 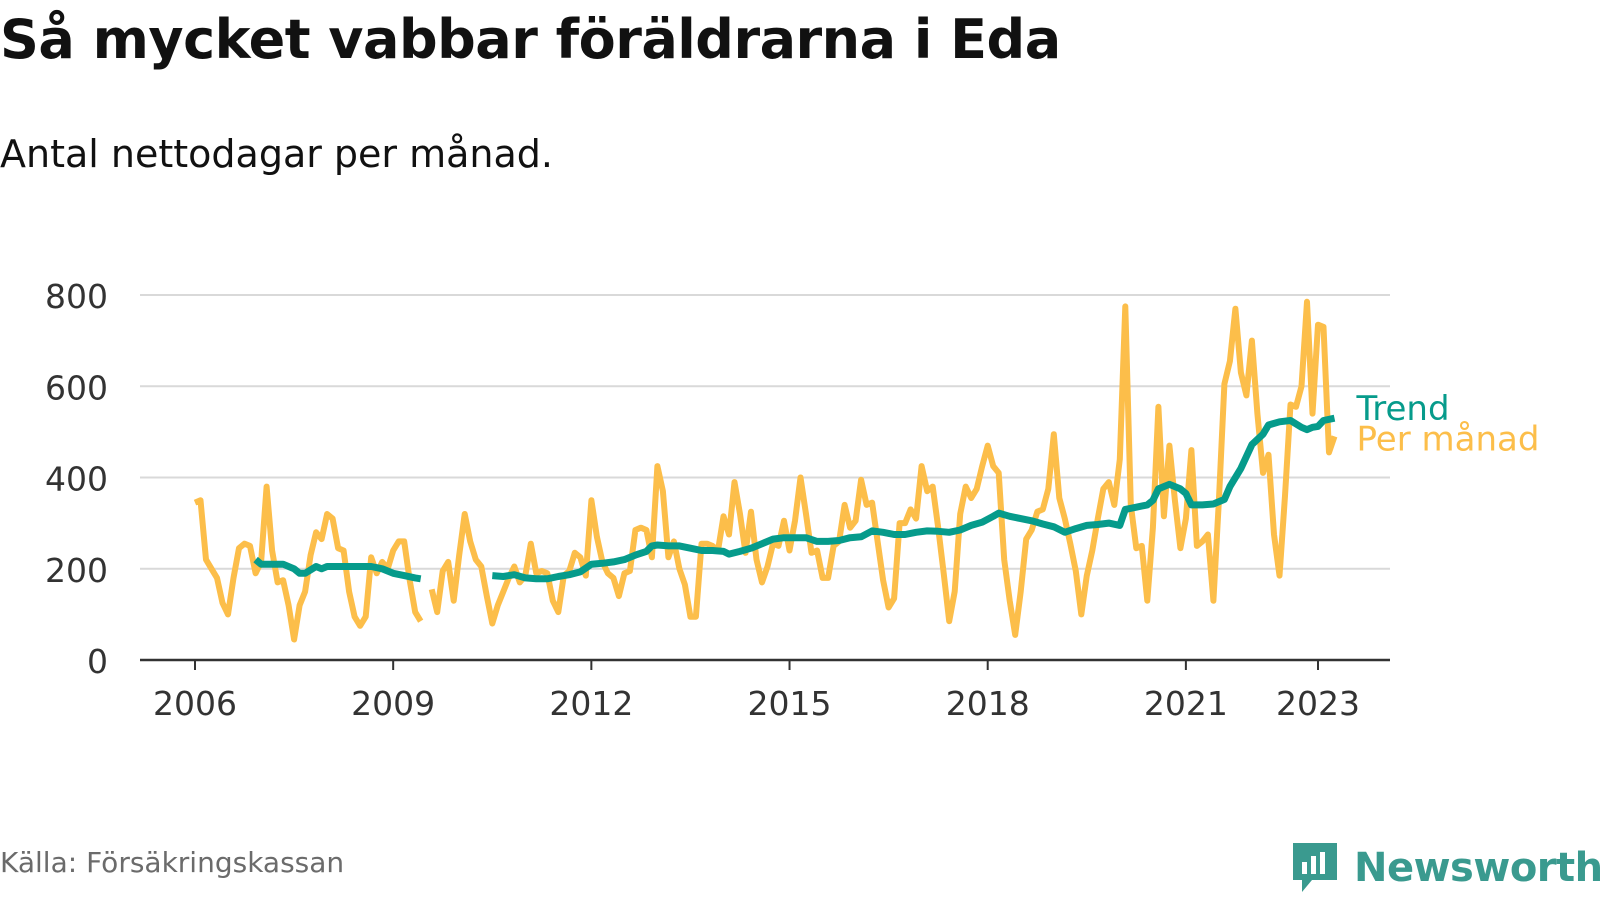 What do you see at coordinates (195, 703) in the screenshot?
I see `x-tick-label: 2006` at bounding box center [195, 703].